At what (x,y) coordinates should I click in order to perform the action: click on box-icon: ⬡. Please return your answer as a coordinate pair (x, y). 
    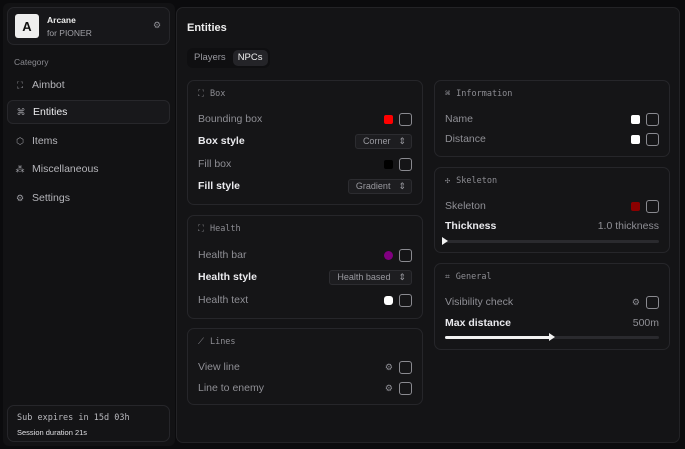
    Looking at the image, I should click on (20, 140).